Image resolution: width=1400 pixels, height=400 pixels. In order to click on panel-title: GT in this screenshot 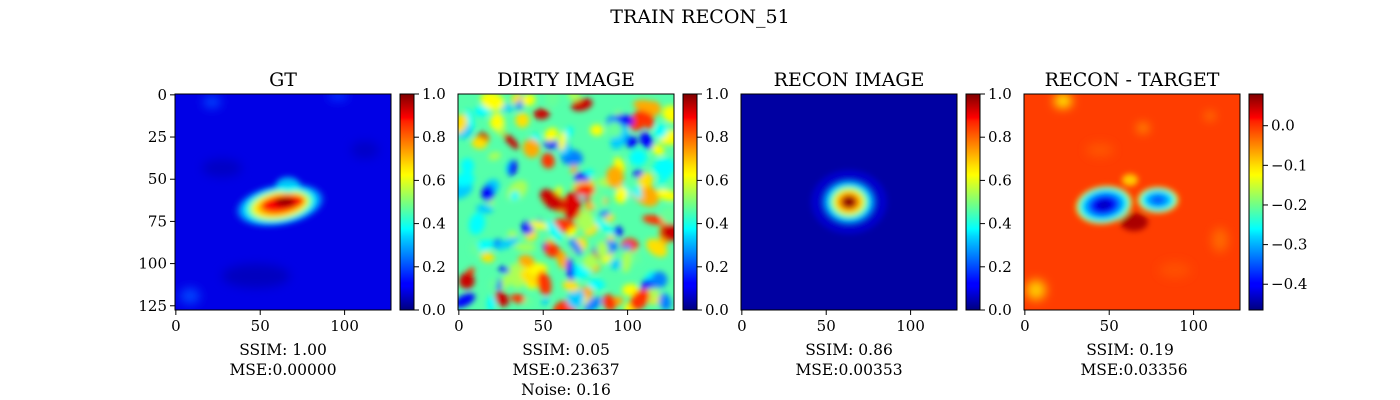, I will do `click(283, 80)`.